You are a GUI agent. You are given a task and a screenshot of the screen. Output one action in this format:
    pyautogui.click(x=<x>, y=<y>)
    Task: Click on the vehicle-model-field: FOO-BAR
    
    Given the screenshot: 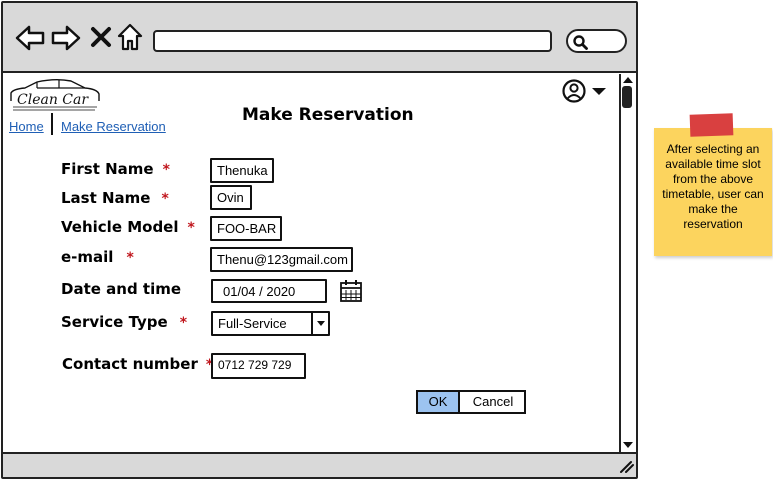 What is the action you would take?
    pyautogui.click(x=246, y=228)
    